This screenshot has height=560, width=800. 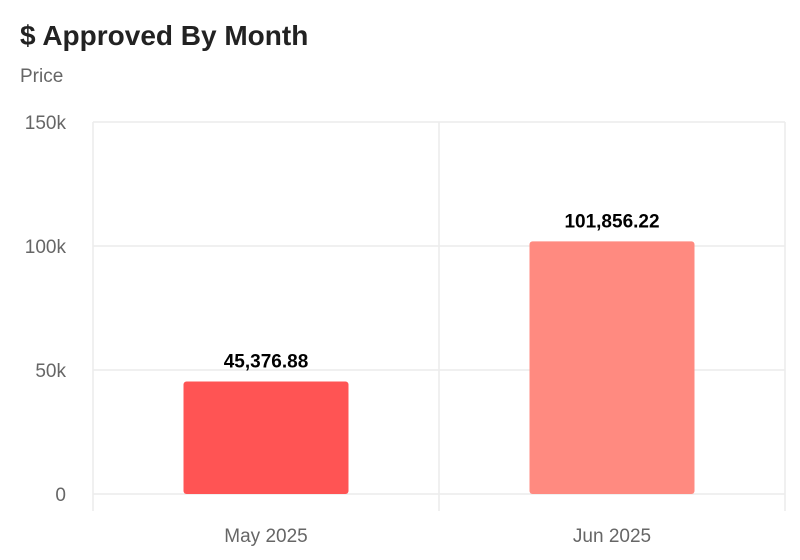 I want to click on bar-value-label: 45,376.88, so click(x=266, y=361).